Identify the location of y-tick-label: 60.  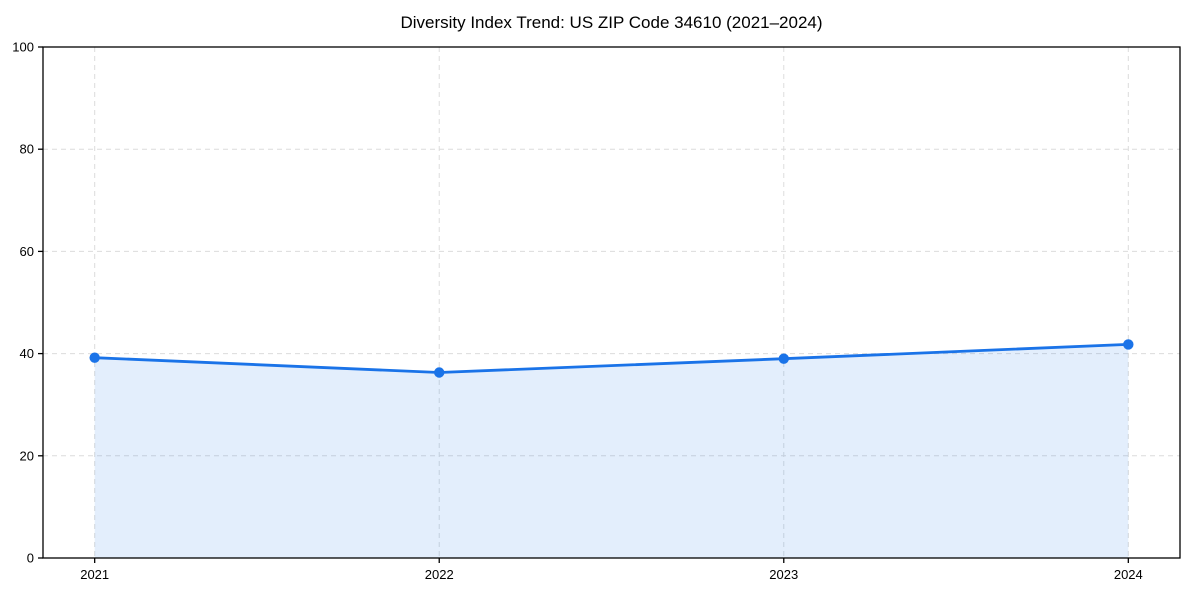
(27, 251).